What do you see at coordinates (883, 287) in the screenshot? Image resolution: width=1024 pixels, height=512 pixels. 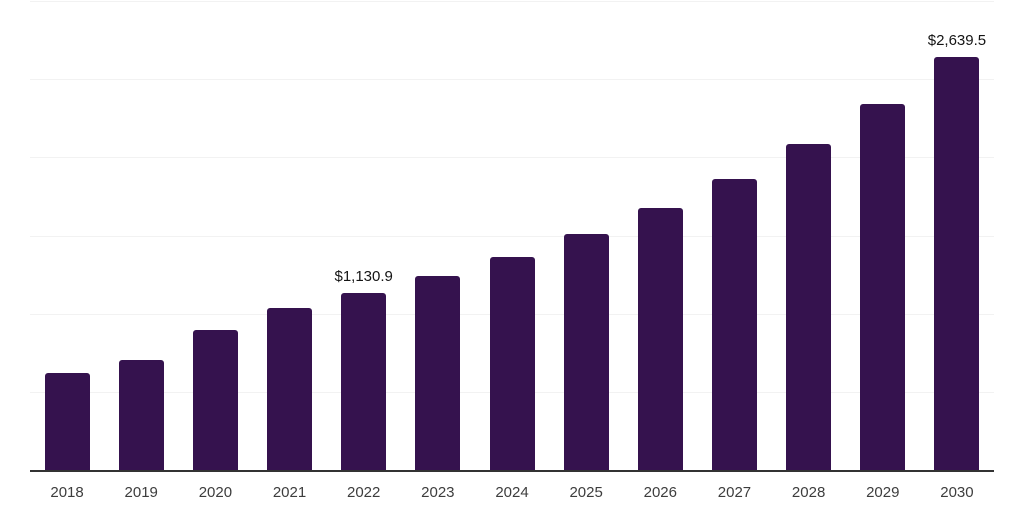 I see `bar-2029` at bounding box center [883, 287].